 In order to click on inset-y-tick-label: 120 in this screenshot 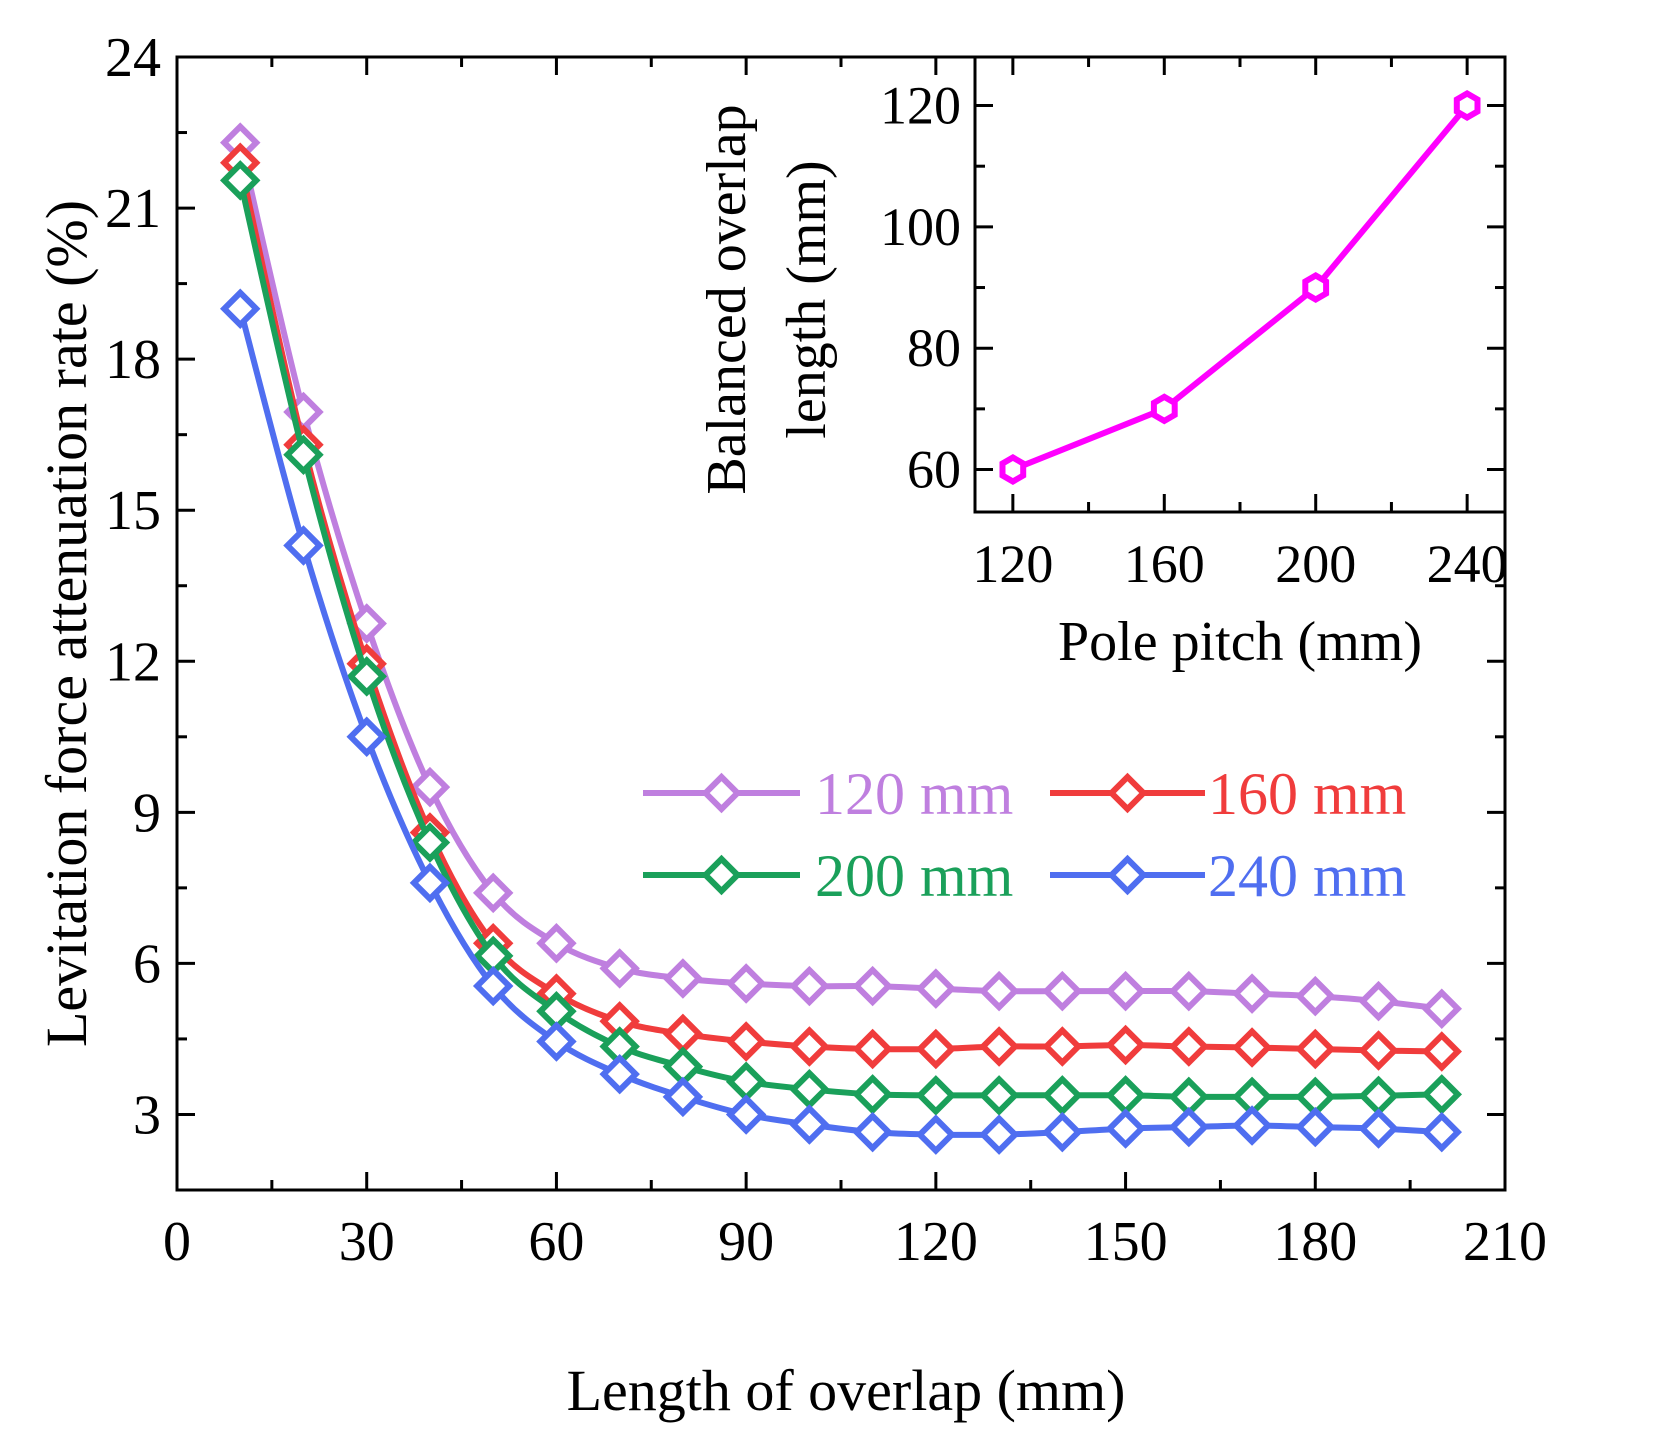, I will do `click(920, 106)`.